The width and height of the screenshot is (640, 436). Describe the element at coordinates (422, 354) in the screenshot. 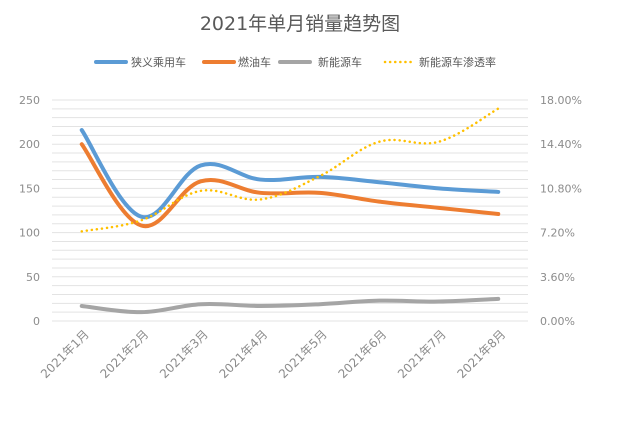

I see `x-tick-label: 2021年7月` at that location.